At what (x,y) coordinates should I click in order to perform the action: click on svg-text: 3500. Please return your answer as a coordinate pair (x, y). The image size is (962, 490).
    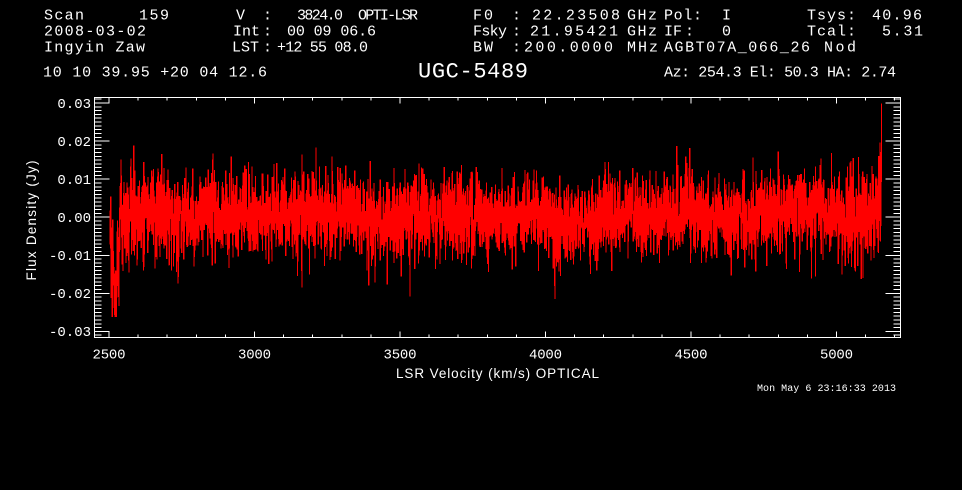
    Looking at the image, I should click on (400, 355).